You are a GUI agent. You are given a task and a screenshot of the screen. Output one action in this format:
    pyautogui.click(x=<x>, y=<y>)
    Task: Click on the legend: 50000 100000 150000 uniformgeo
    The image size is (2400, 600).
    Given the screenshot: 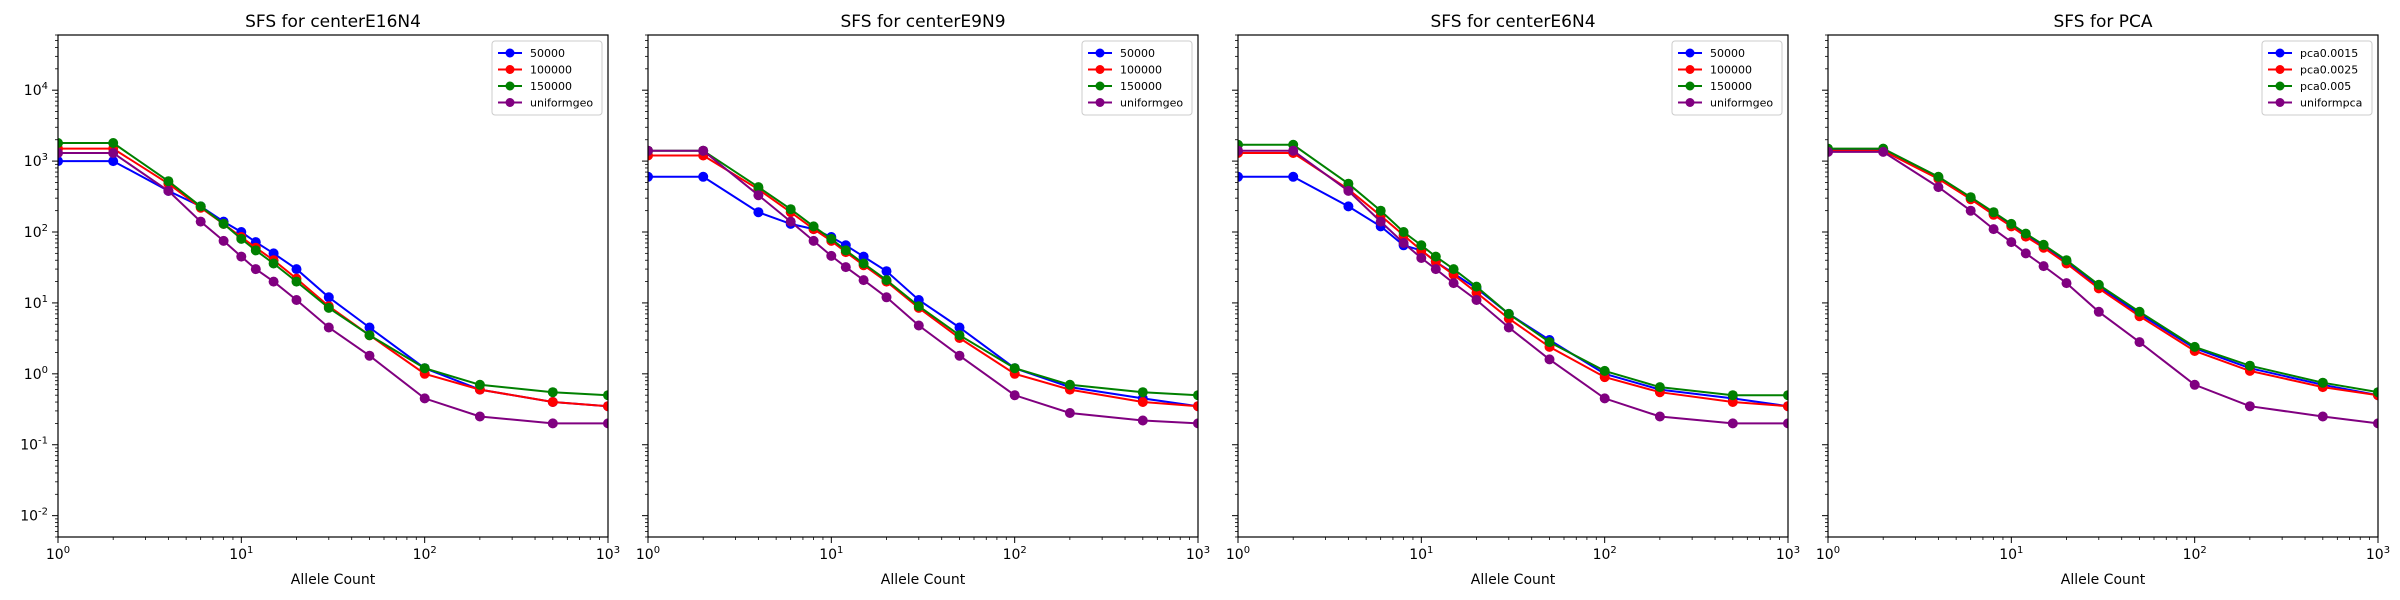 What is the action you would take?
    pyautogui.click(x=547, y=78)
    